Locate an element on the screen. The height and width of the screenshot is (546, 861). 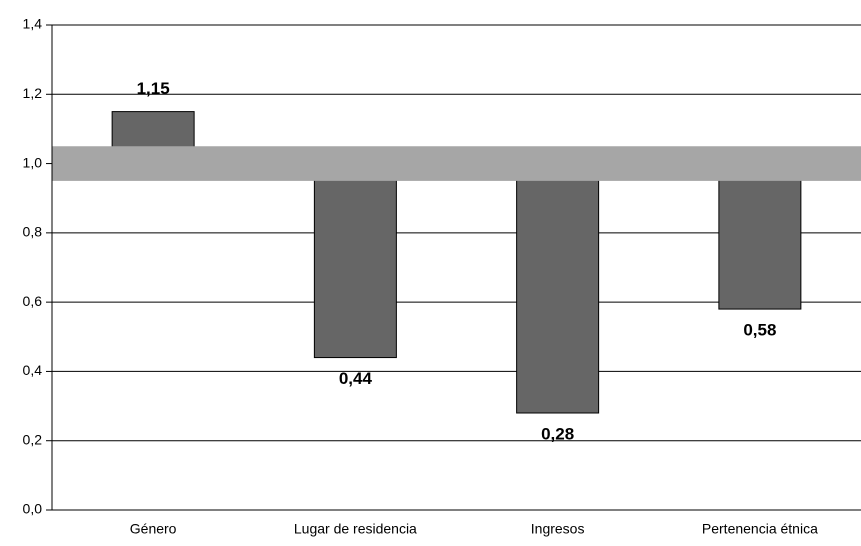
x-tick-label: Ingresos is located at coordinates (558, 529).